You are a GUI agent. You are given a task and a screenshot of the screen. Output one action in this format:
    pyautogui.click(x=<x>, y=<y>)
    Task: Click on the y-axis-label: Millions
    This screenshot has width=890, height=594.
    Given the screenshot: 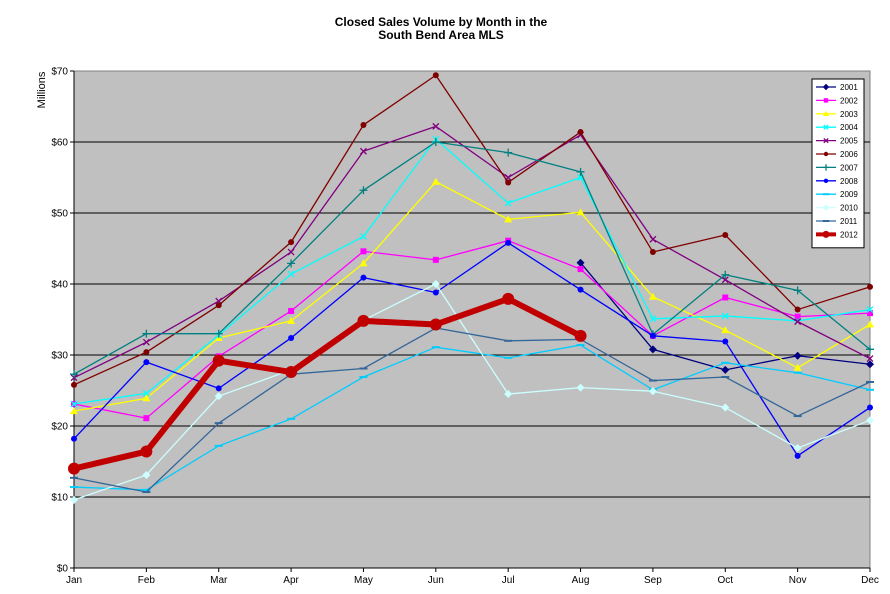 What is the action you would take?
    pyautogui.click(x=42, y=89)
    